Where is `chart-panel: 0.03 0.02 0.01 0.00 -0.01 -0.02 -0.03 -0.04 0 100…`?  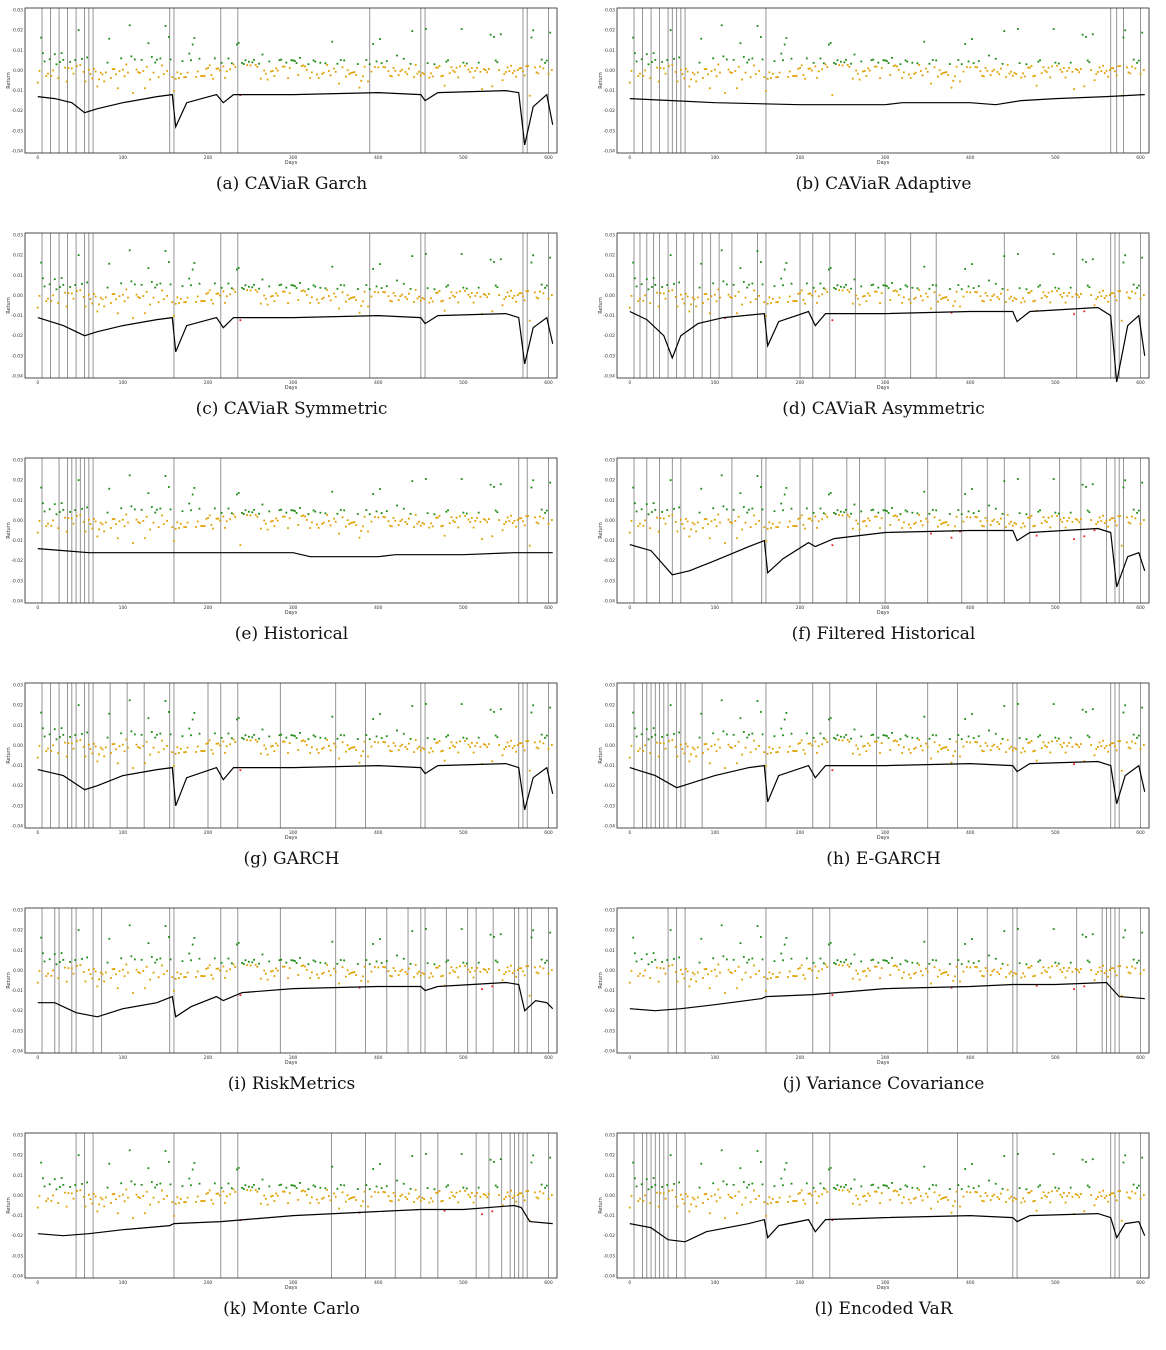 chart-panel: 0.03 0.02 0.01 0.00 -0.01 -0.02 -0.03 -0.04 0 100… is located at coordinates (879, 564).